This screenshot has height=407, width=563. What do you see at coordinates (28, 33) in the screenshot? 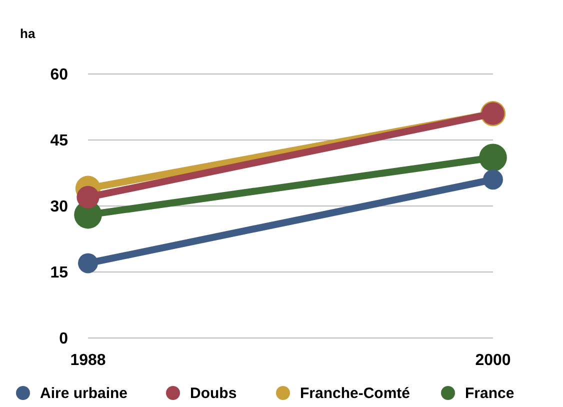
I see `y-axis-title: ha` at bounding box center [28, 33].